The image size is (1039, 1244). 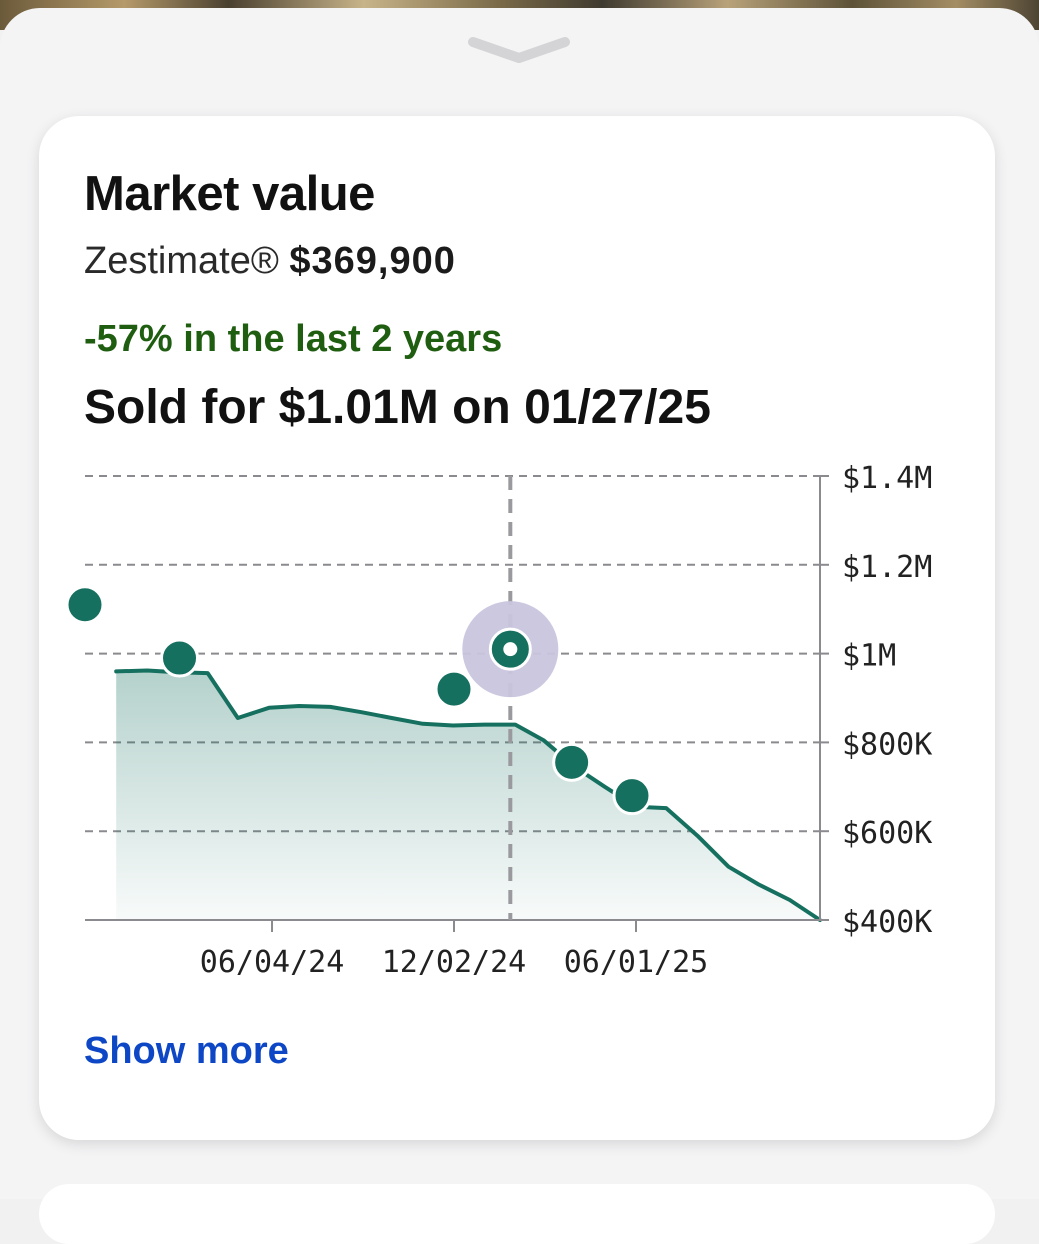 I want to click on x-tick-label: 06/04/24, so click(x=272, y=962).